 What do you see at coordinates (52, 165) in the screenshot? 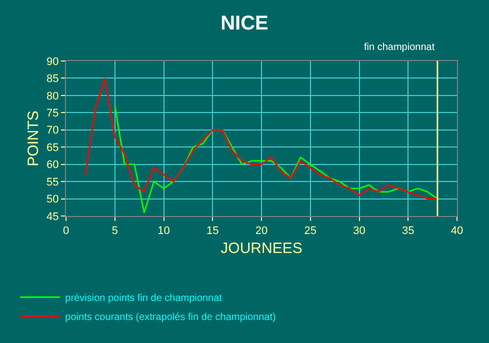
I see `y-tick-label: 60` at bounding box center [52, 165].